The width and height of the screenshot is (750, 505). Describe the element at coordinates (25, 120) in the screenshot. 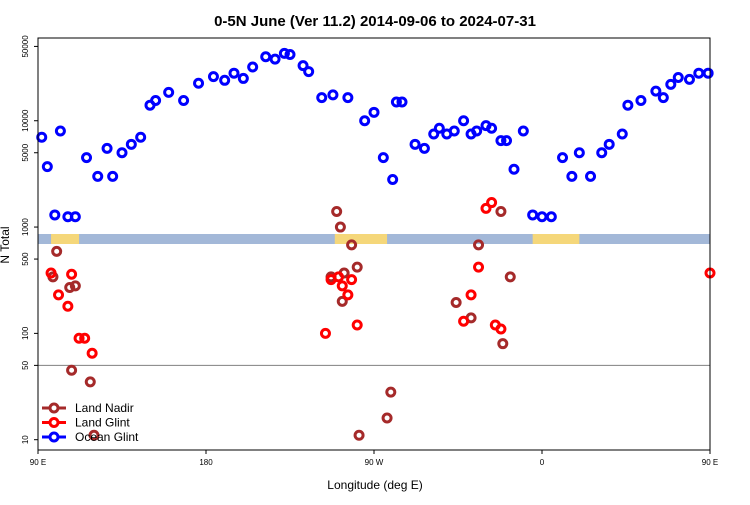

I see `y-tick-label: 10000` at that location.